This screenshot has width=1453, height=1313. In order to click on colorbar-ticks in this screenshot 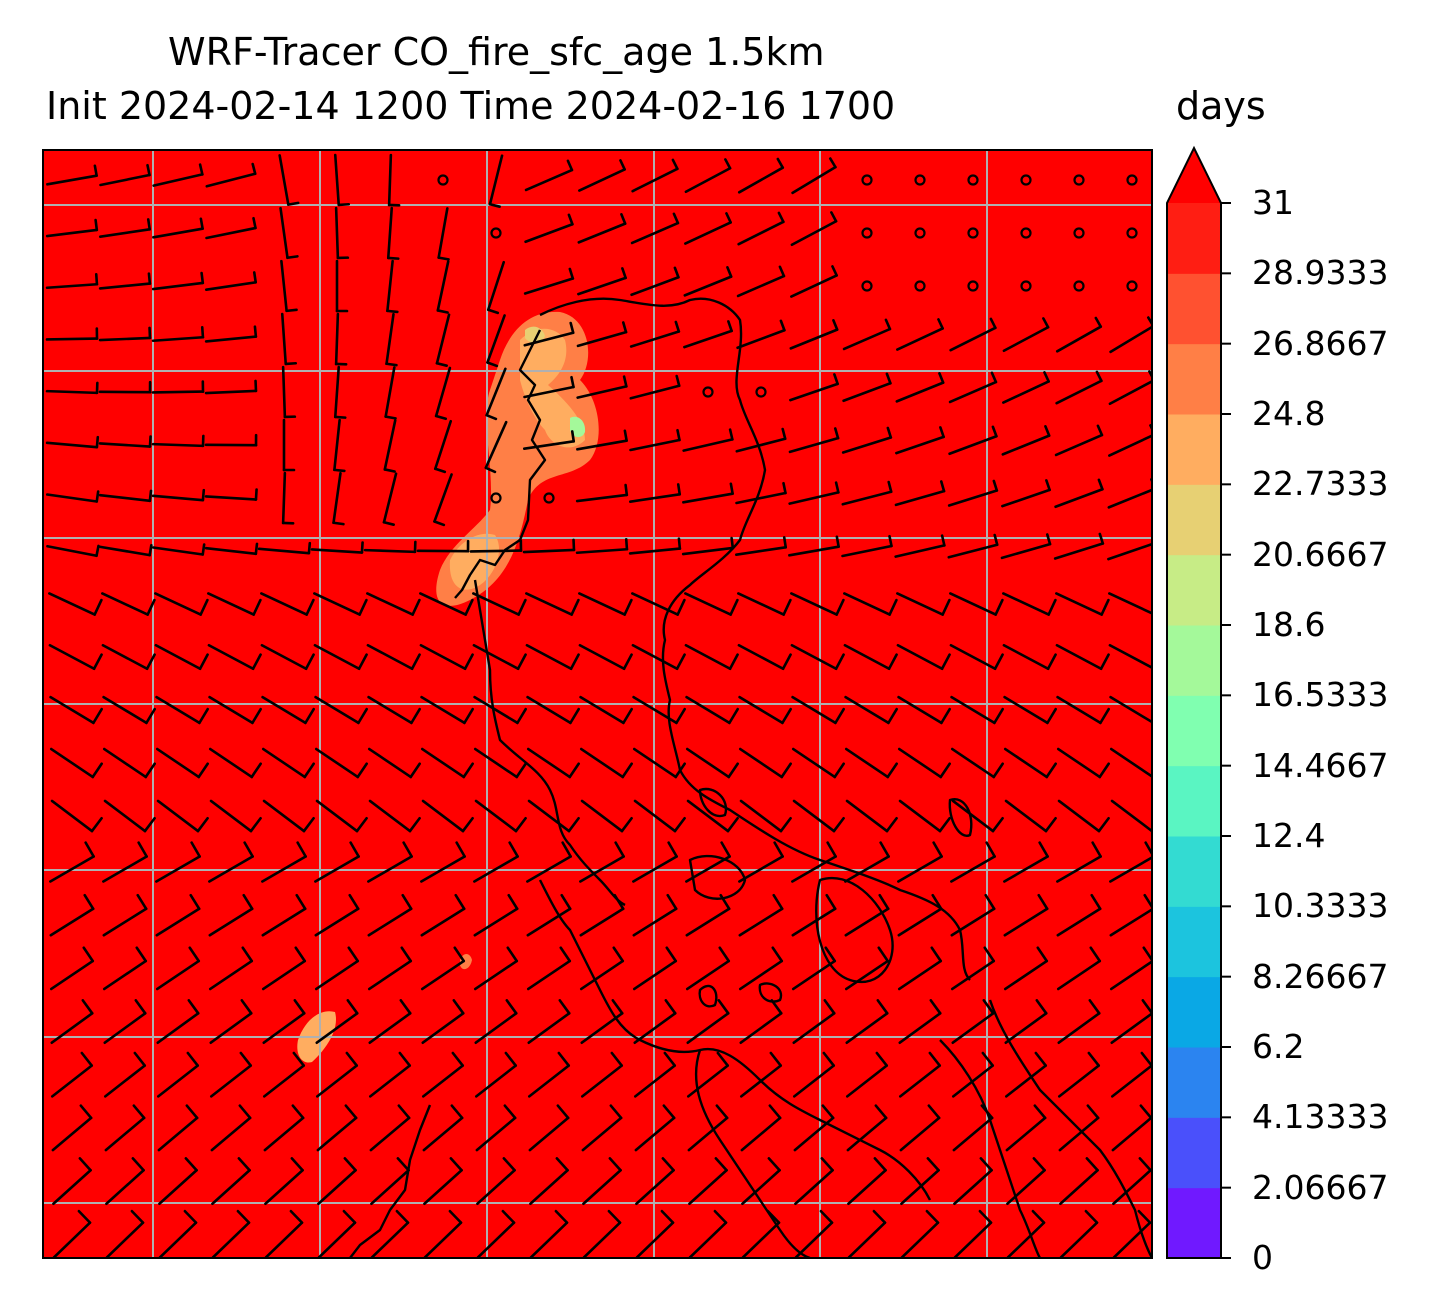, I will do `click(1226, 730)`.